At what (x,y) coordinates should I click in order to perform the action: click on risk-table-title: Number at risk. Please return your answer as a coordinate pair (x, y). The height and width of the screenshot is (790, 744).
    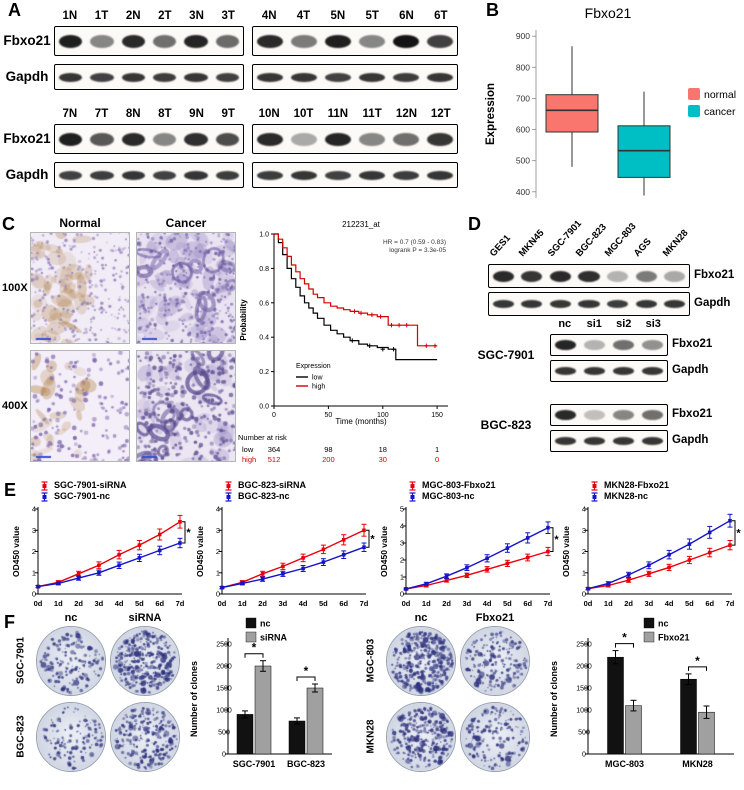
    Looking at the image, I should click on (262, 437).